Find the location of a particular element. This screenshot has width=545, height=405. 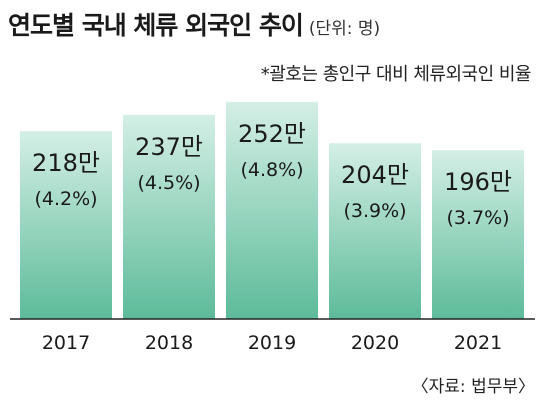

bar-2019 is located at coordinates (272, 210).